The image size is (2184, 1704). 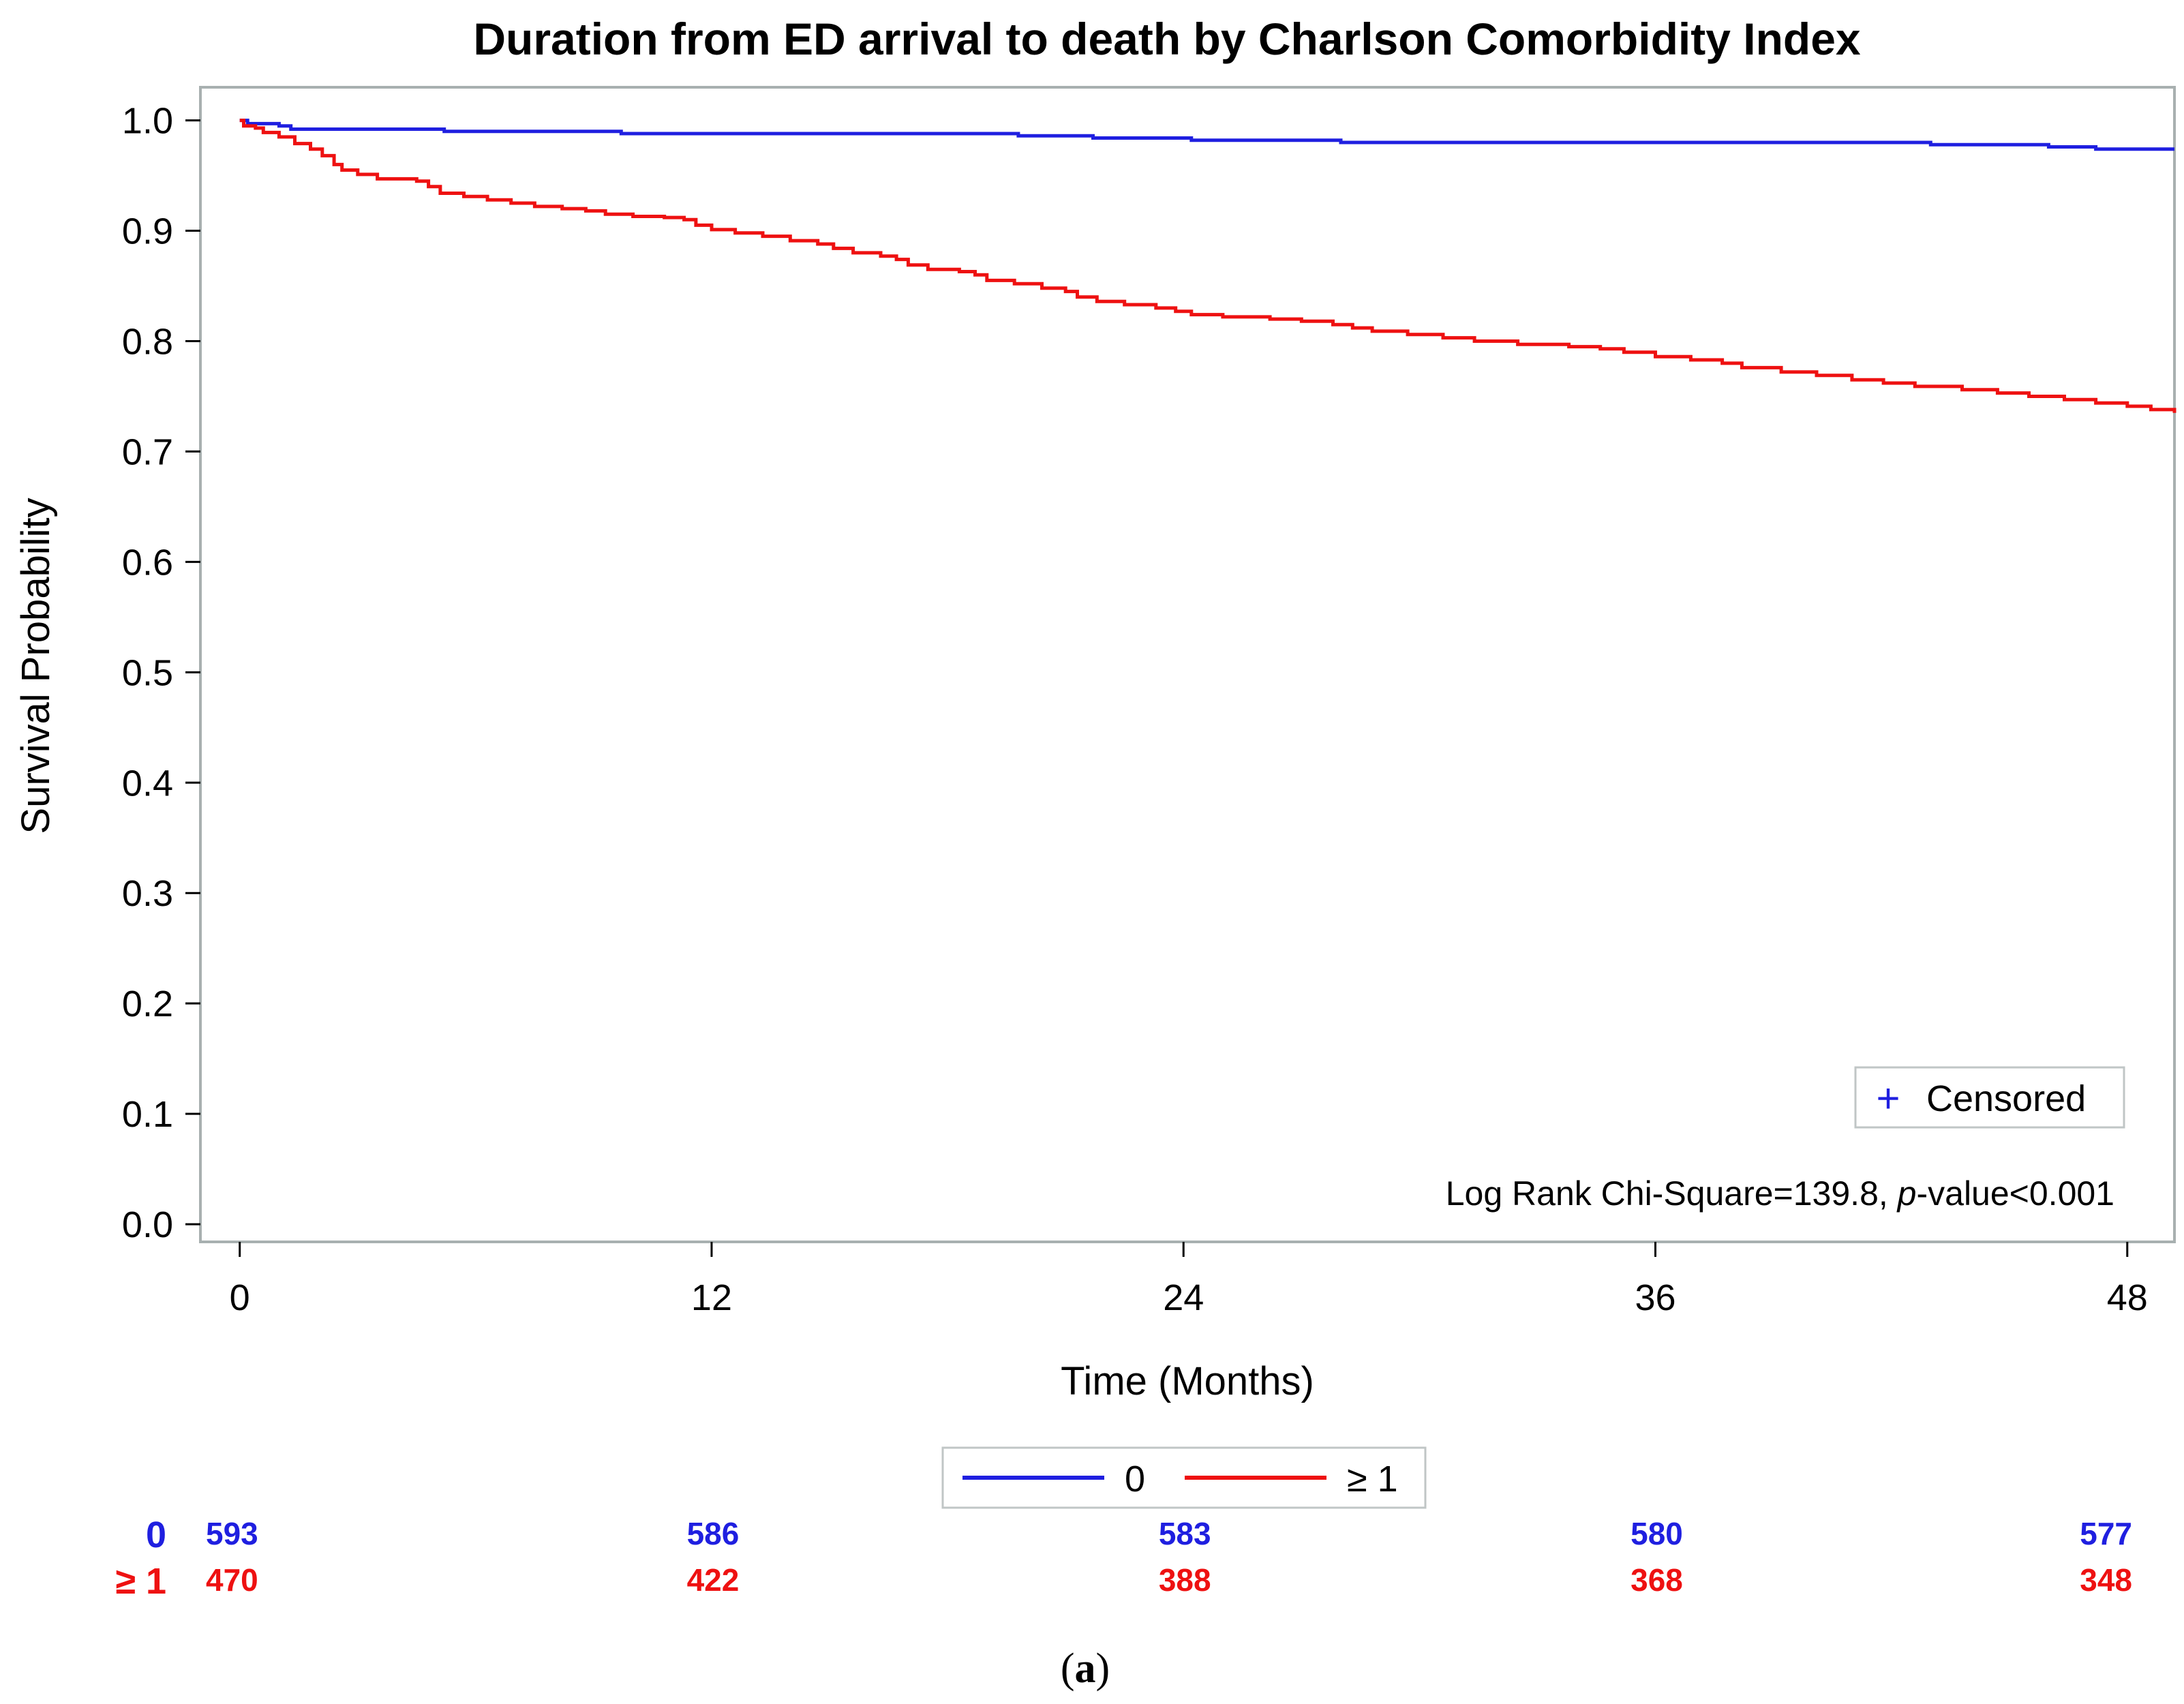 What do you see at coordinates (713, 1580) in the screenshot?
I see `risk-value-1-1: 422` at bounding box center [713, 1580].